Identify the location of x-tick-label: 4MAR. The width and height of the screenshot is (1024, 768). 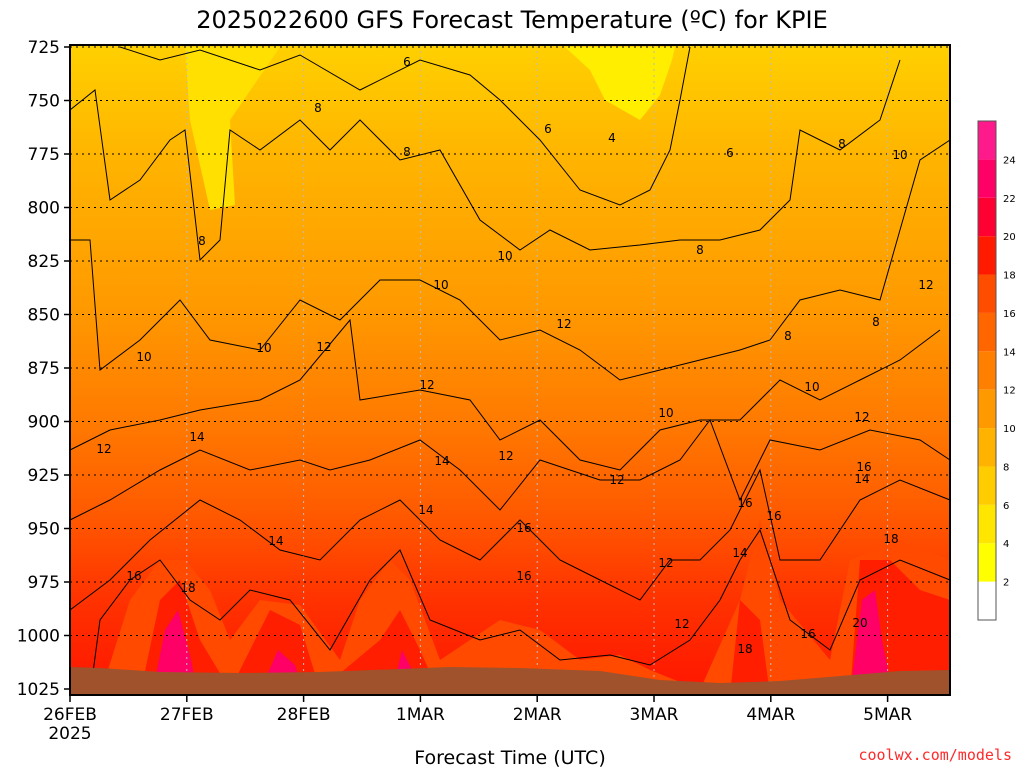
(770, 715).